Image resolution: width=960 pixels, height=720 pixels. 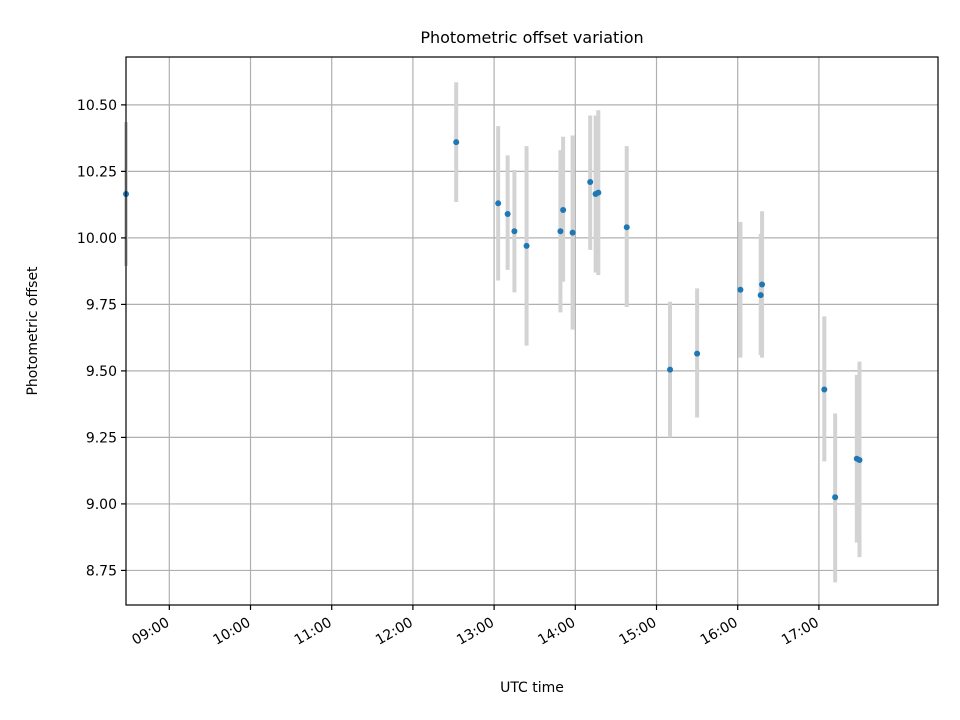 What do you see at coordinates (97, 172) in the screenshot?
I see `y-tick-label: 10.25` at bounding box center [97, 172].